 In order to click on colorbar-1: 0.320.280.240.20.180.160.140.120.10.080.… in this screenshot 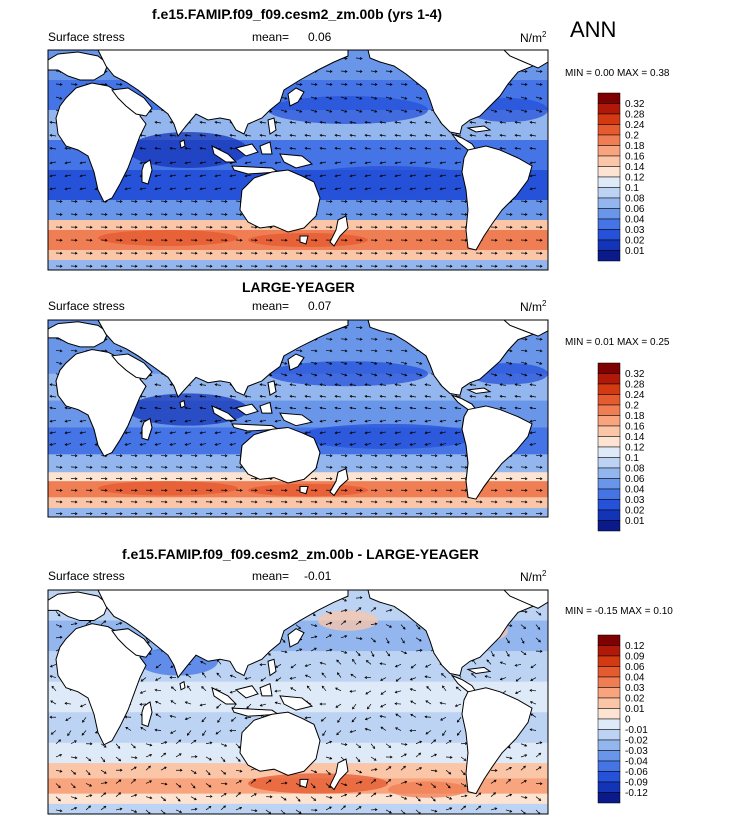, I will do `click(621, 177)`.